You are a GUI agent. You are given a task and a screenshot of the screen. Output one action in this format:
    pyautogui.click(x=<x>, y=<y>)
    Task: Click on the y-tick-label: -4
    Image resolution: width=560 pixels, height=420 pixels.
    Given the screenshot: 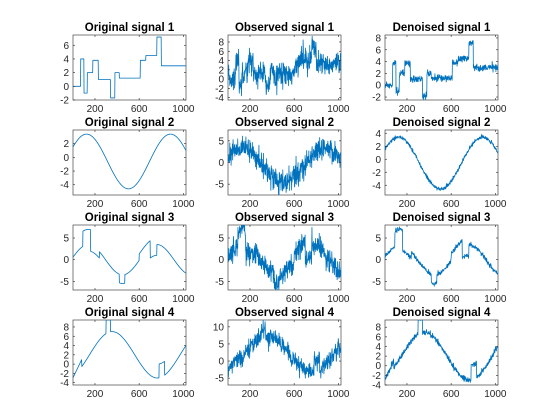 What is the action you would take?
    pyautogui.click(x=64, y=383)
    